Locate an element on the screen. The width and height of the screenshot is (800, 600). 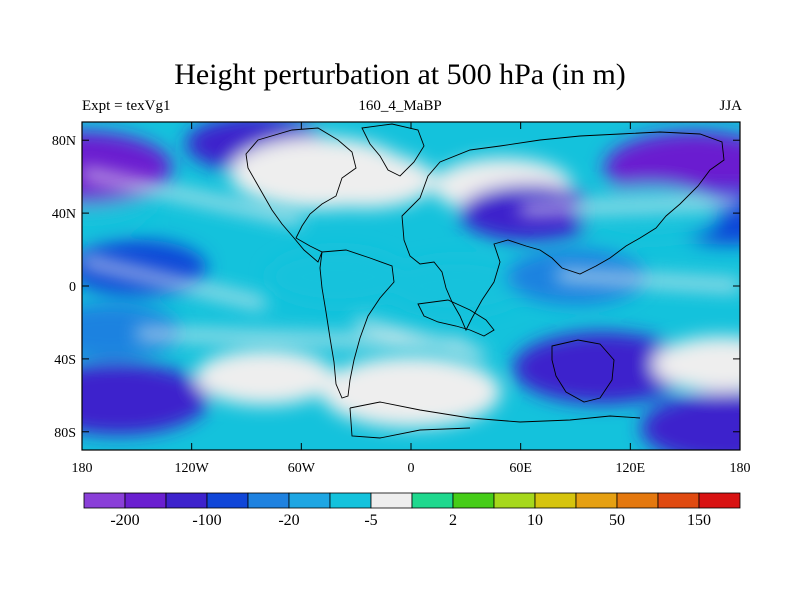
lat-label: 0 is located at coordinates (72, 287).